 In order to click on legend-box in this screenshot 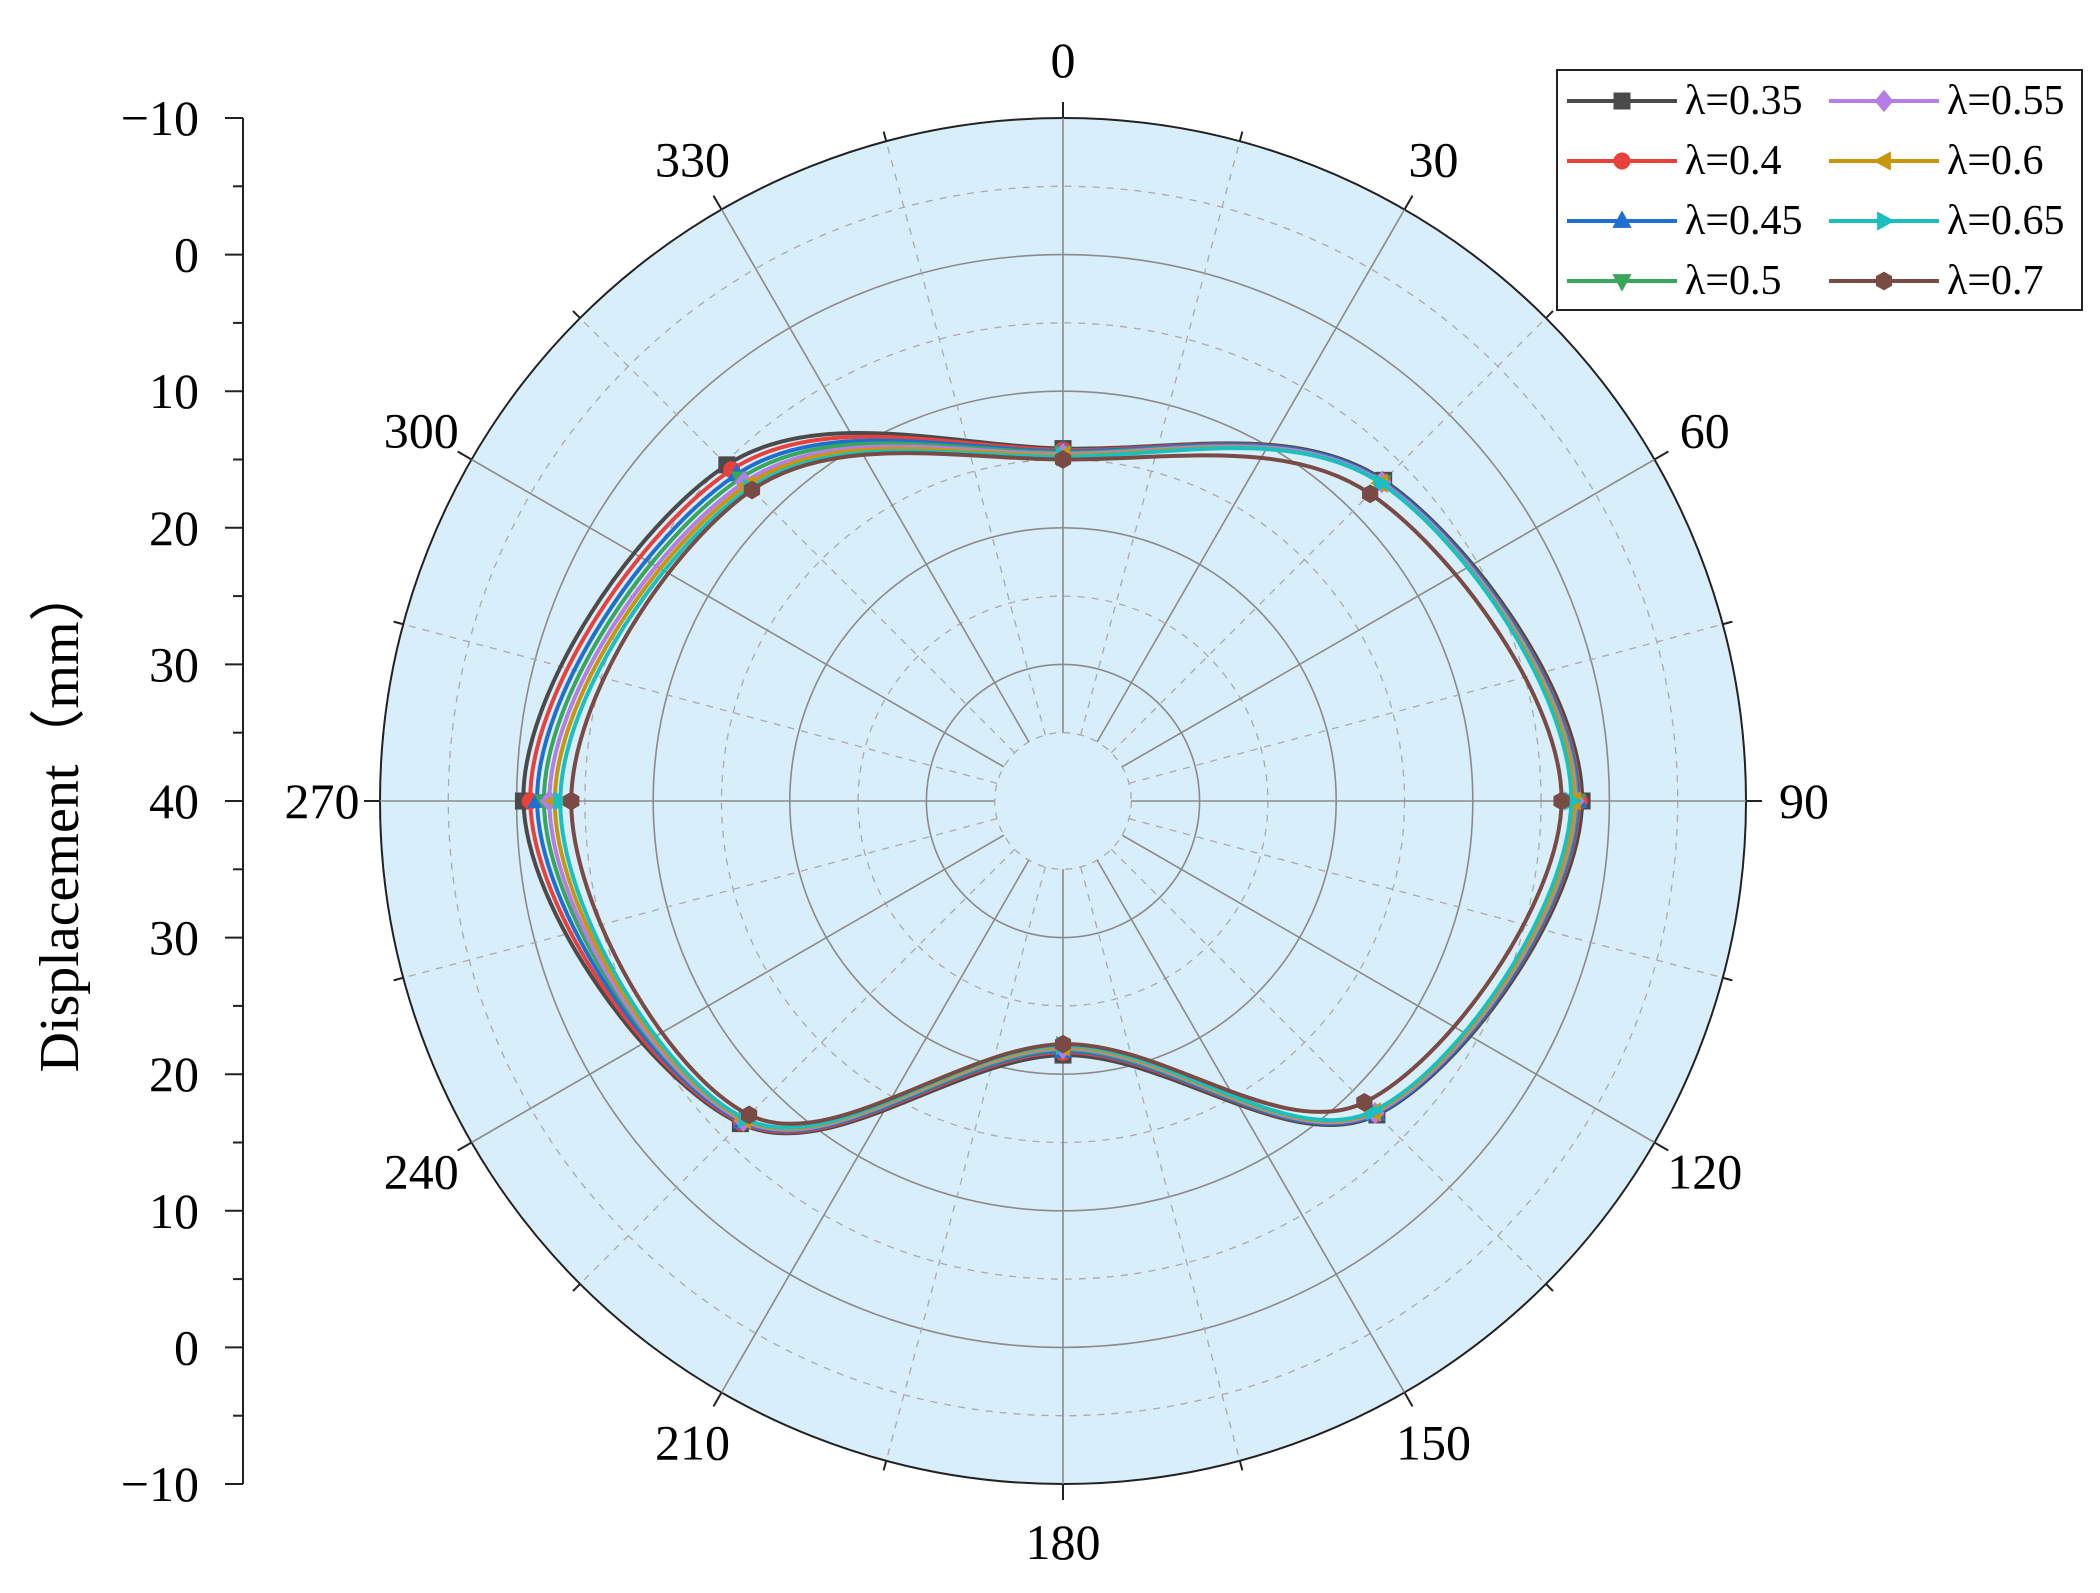, I will do `click(1819, 190)`.